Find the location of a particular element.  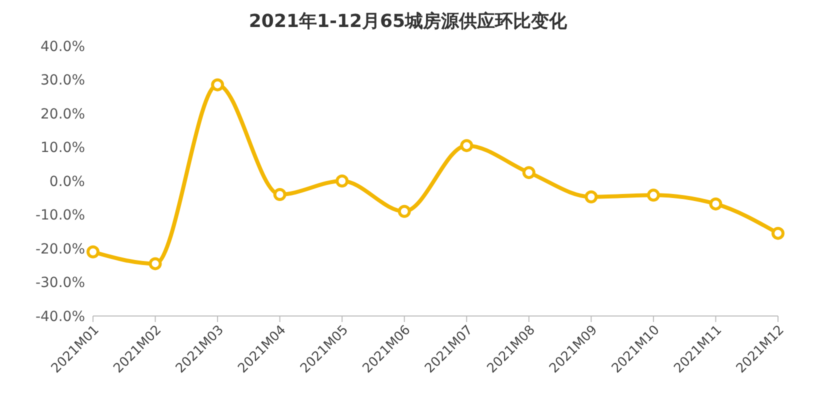

y-tick-label: 20.0% is located at coordinates (62, 114).